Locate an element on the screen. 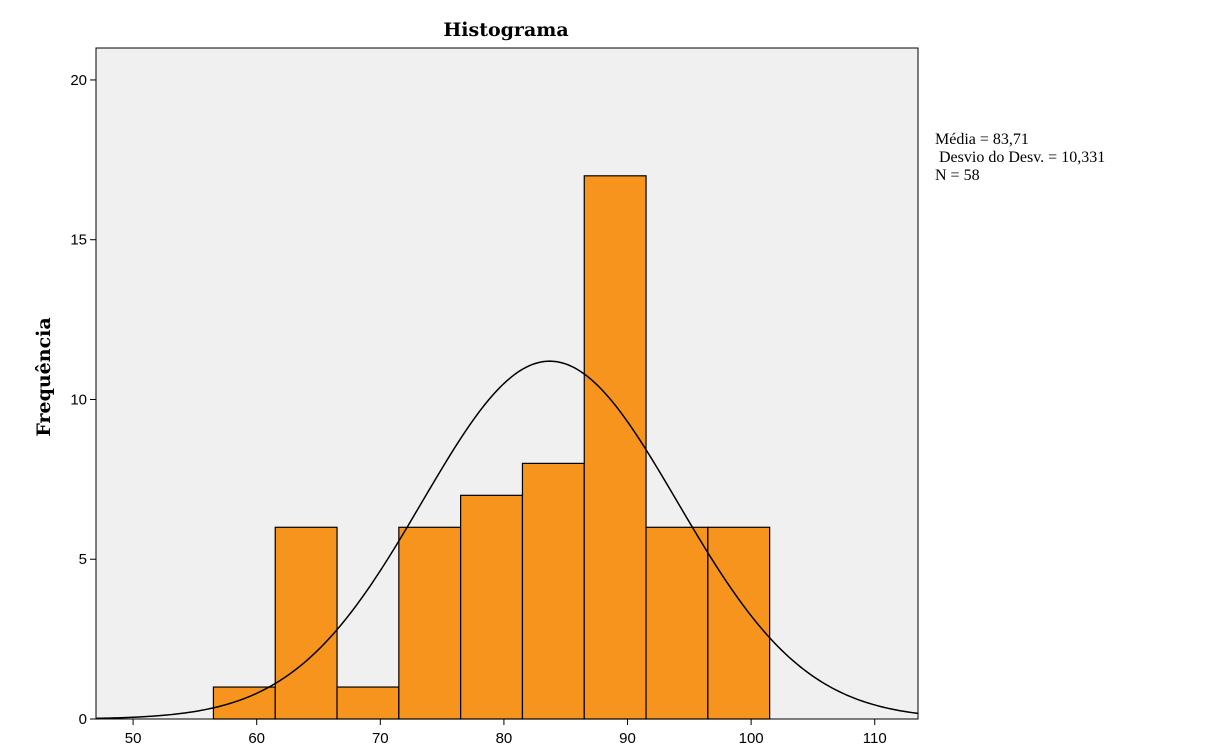 This screenshot has width=1210, height=749. x-tick-label: 80 is located at coordinates (504, 738).